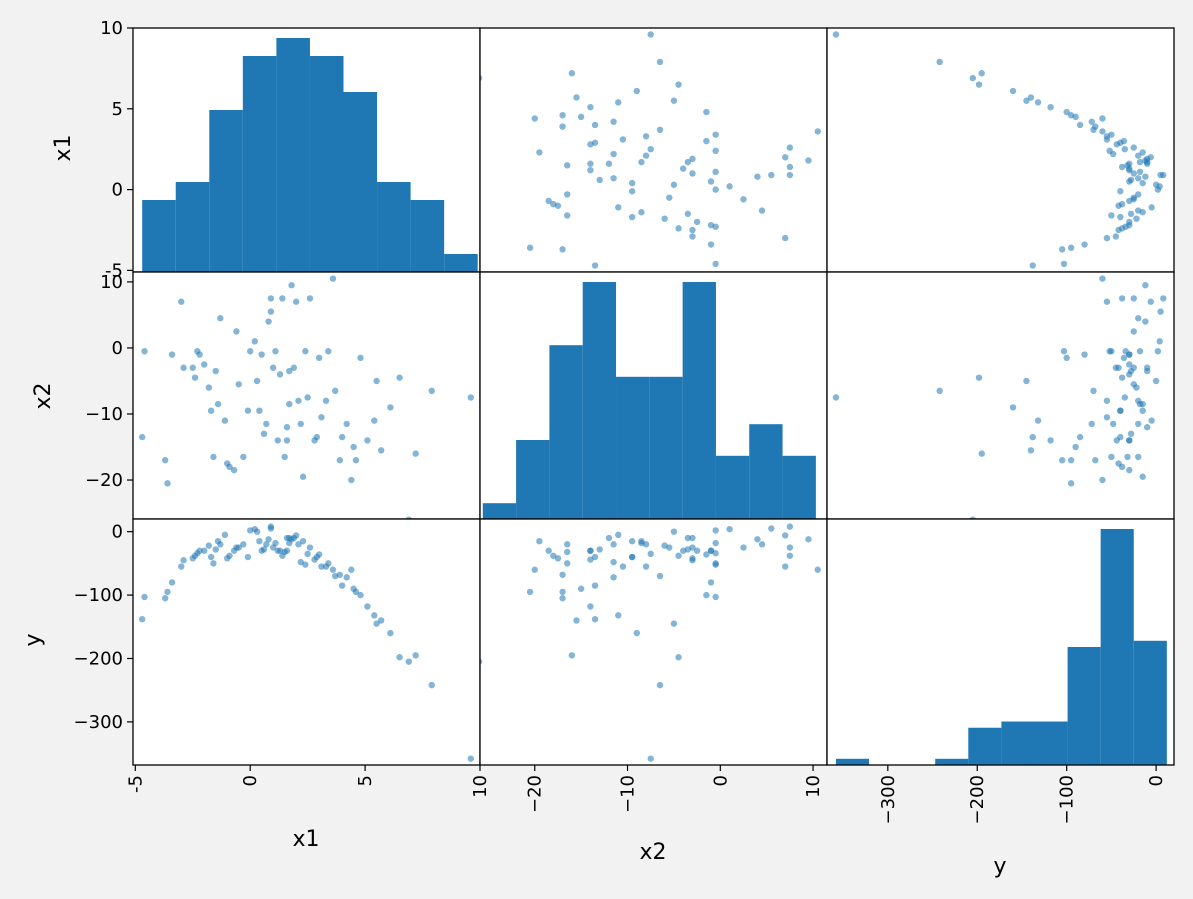 This screenshot has height=899, width=1193. What do you see at coordinates (720, 780) in the screenshot?
I see `x-tick-label: 0` at bounding box center [720, 780].